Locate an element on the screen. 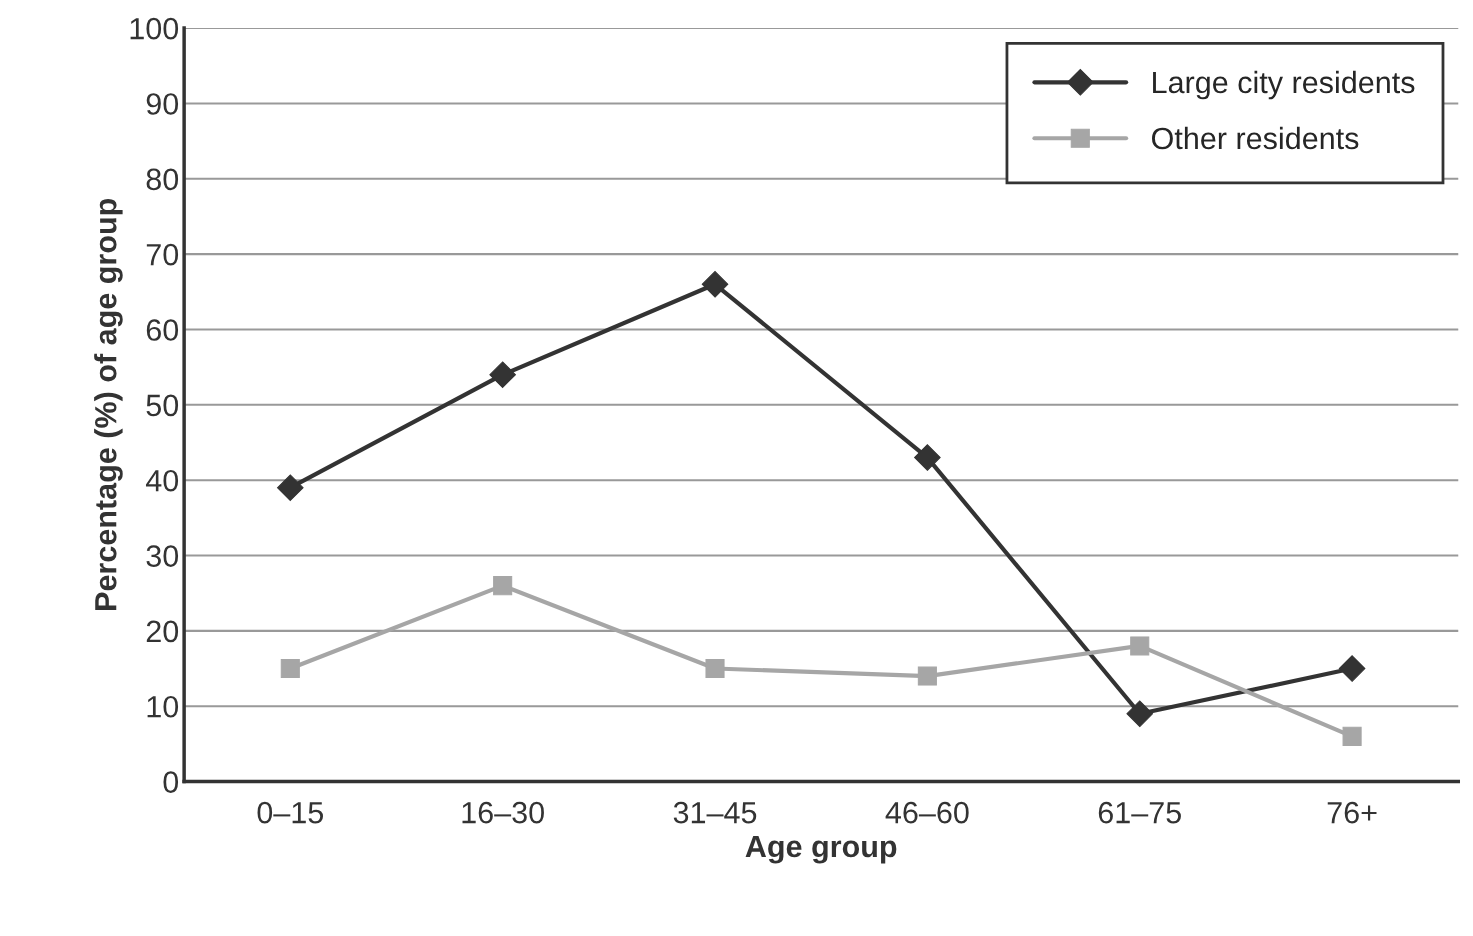 Image resolution: width=1473 pixels, height=936 pixels. y-tick-label: 0 is located at coordinates (171, 782).